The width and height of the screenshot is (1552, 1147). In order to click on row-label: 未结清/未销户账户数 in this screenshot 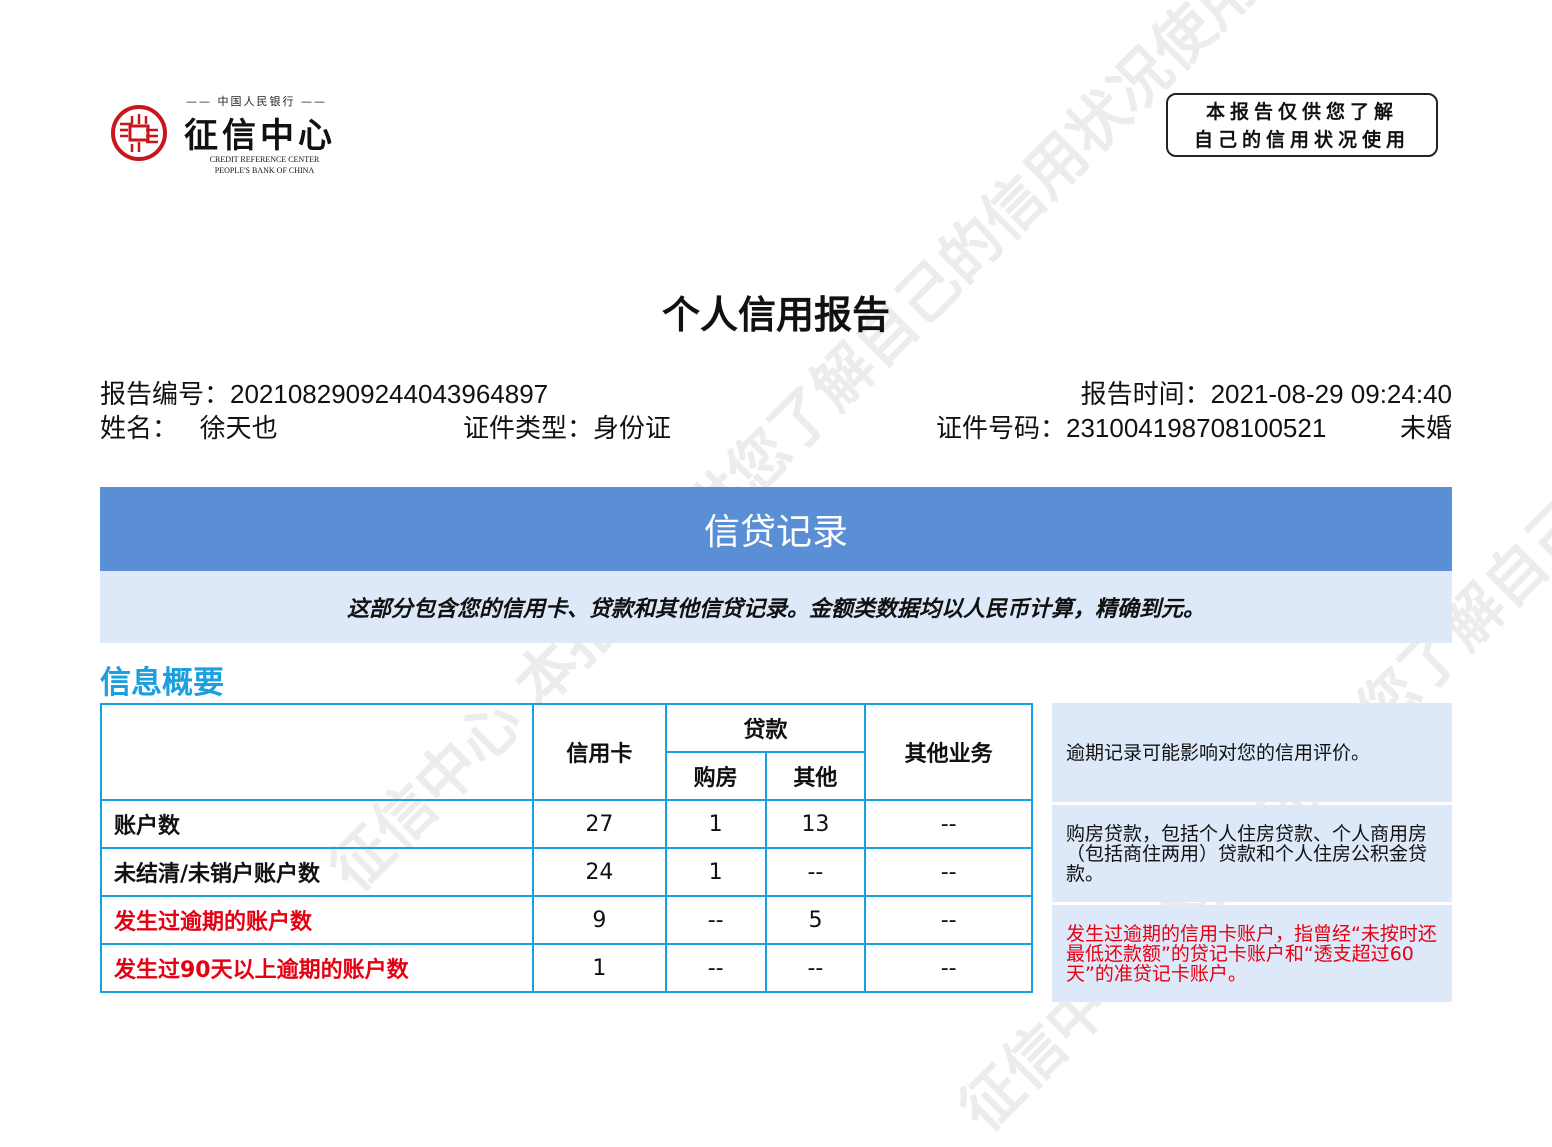, I will do `click(317, 872)`.